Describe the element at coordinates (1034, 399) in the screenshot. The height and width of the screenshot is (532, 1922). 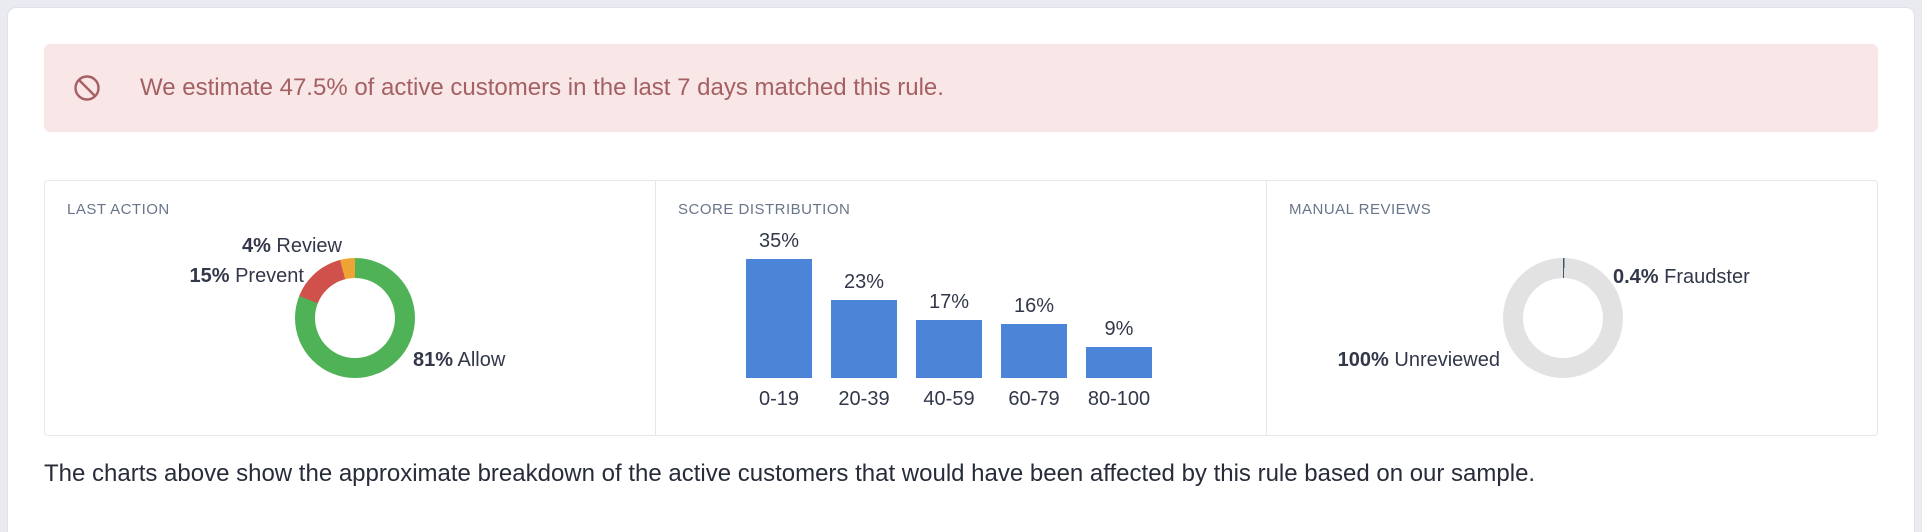
I see `bar-category-label: 60-79` at that location.